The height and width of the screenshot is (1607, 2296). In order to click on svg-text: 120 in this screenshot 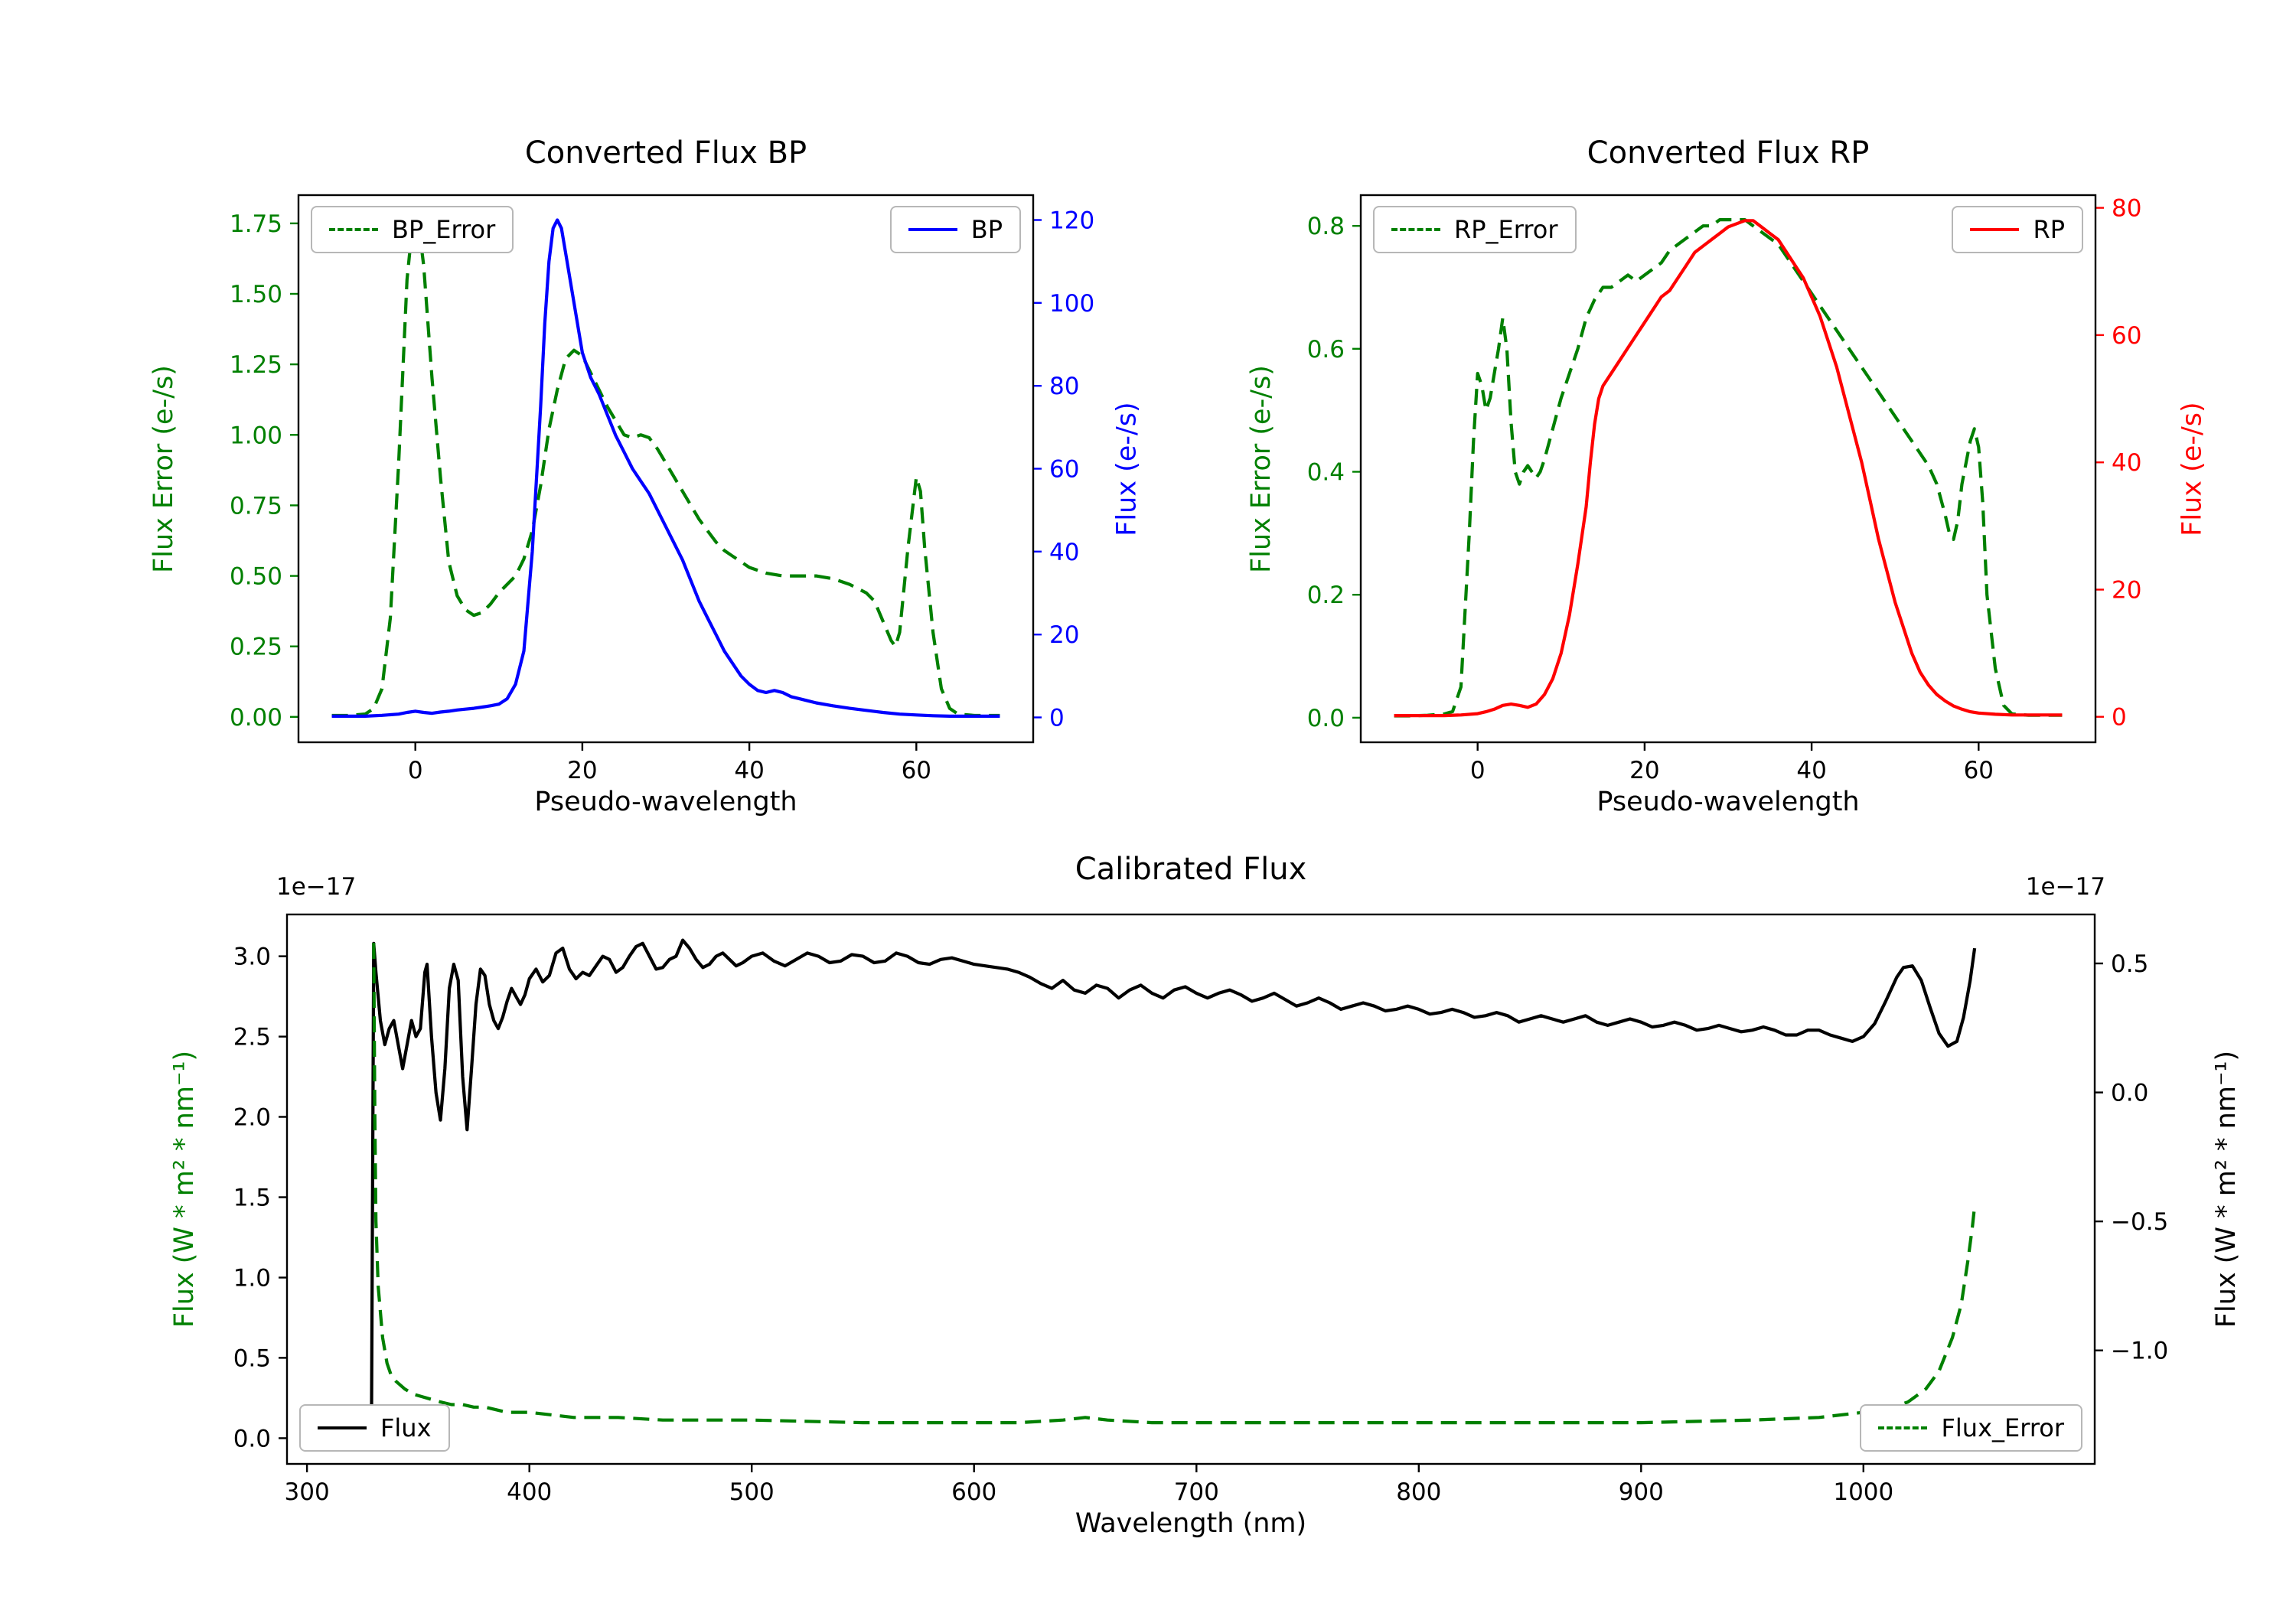, I will do `click(1071, 221)`.